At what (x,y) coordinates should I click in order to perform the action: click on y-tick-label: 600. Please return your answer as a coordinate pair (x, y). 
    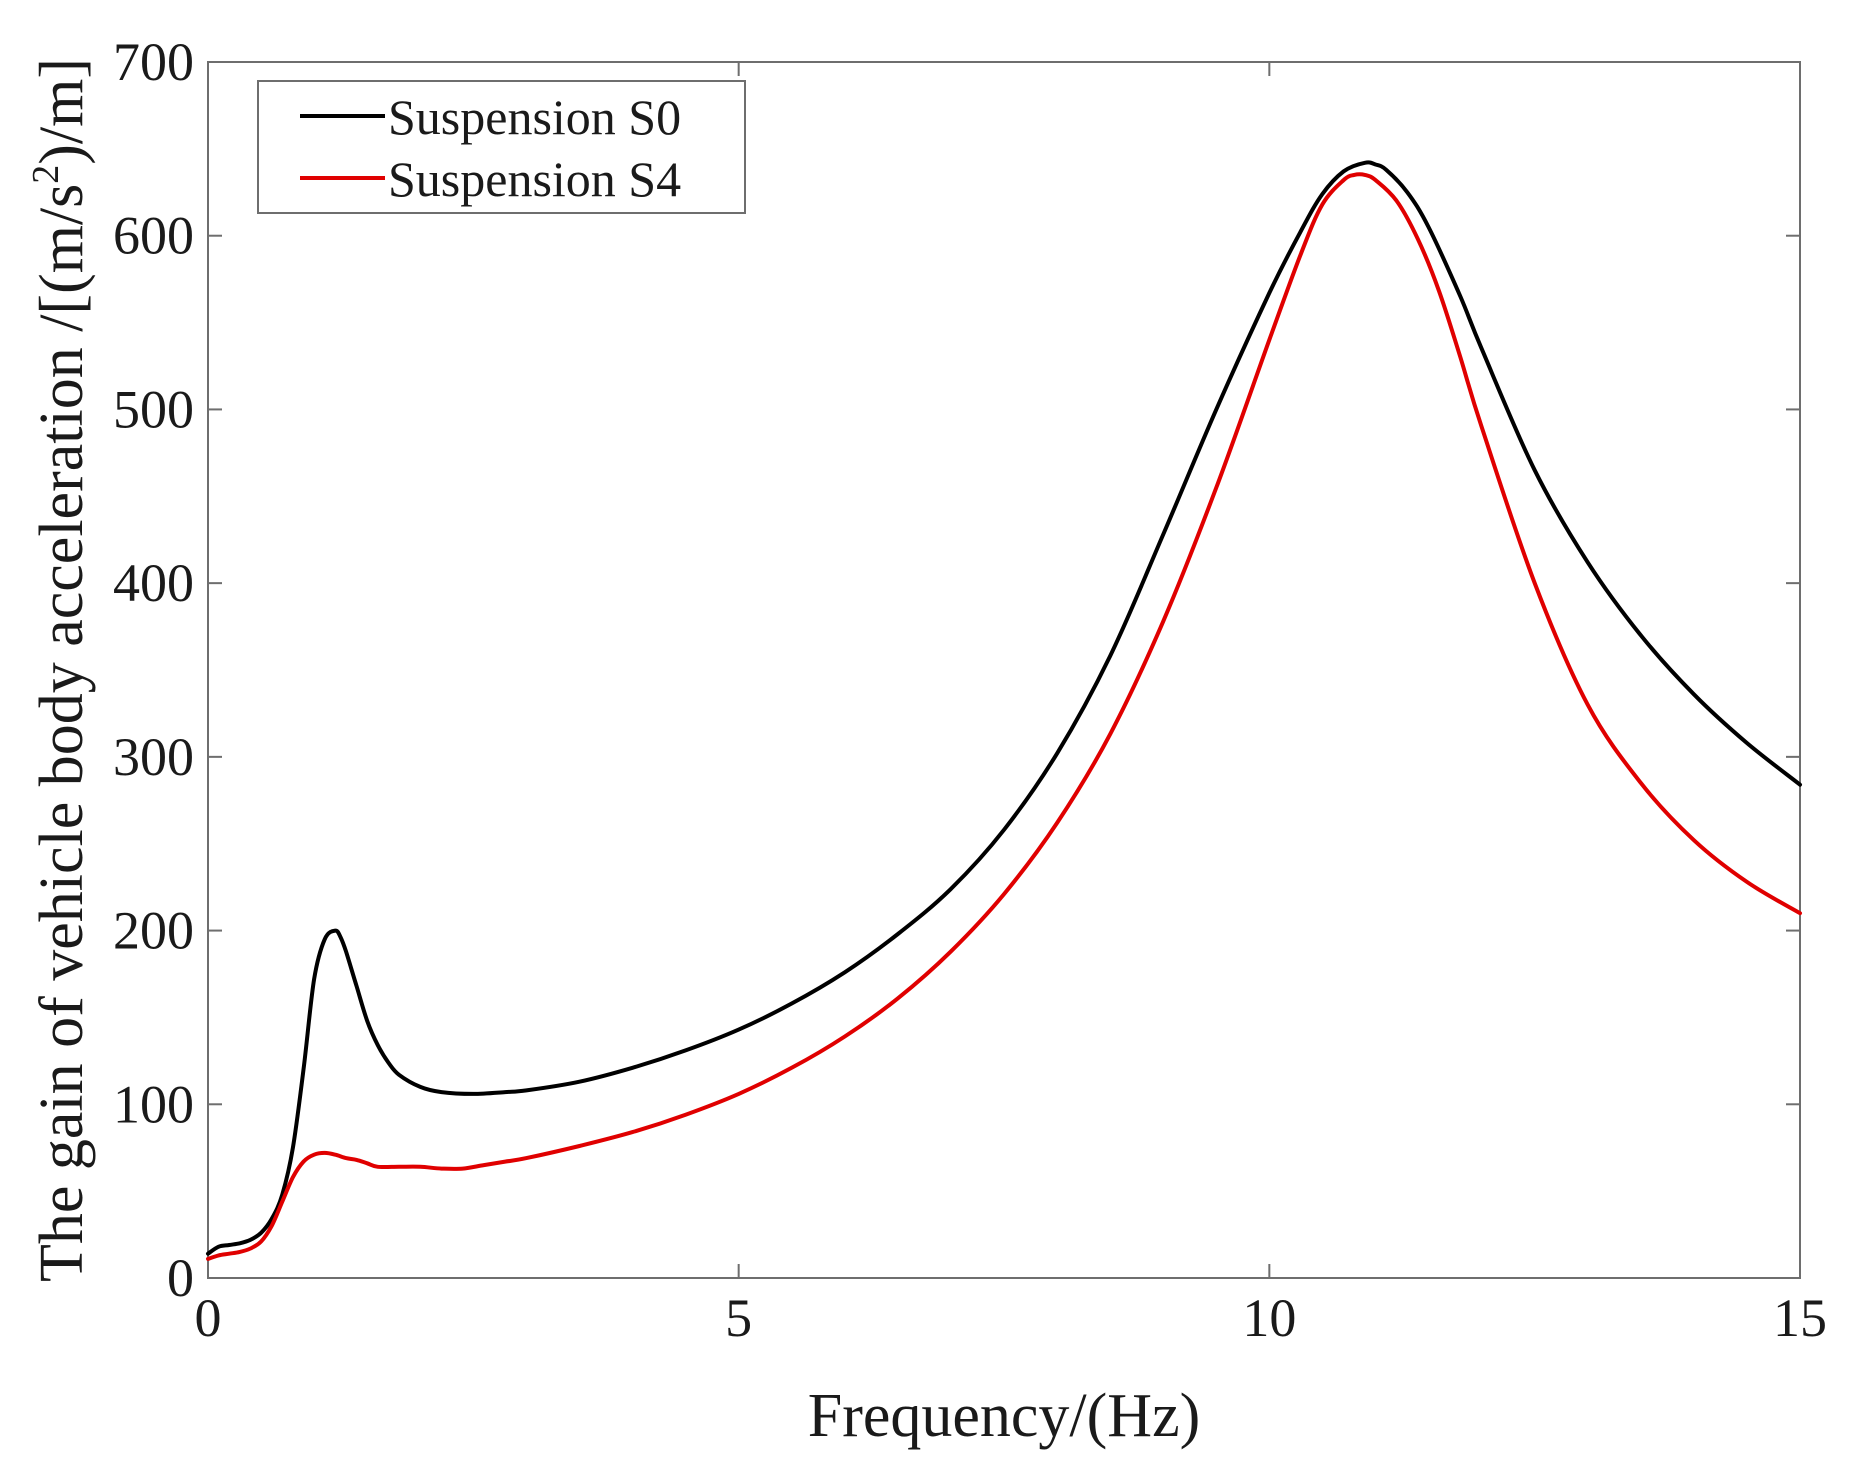
    Looking at the image, I should click on (153, 236).